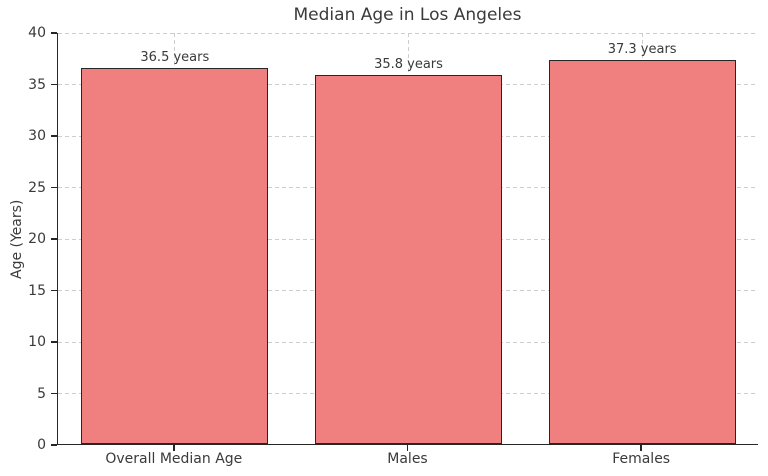 The image size is (768, 476). Describe the element at coordinates (174, 459) in the screenshot. I see `x-tick-label: Overall Median Age` at that location.